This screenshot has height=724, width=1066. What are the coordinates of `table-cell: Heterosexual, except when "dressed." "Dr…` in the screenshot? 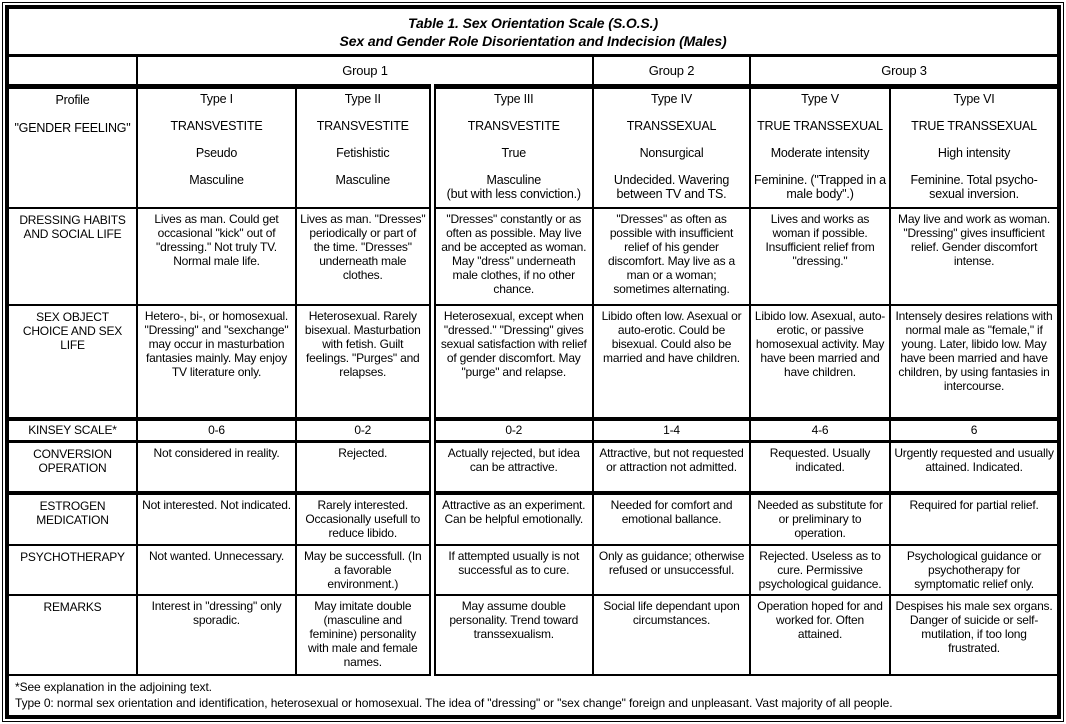 It's located at (511, 362).